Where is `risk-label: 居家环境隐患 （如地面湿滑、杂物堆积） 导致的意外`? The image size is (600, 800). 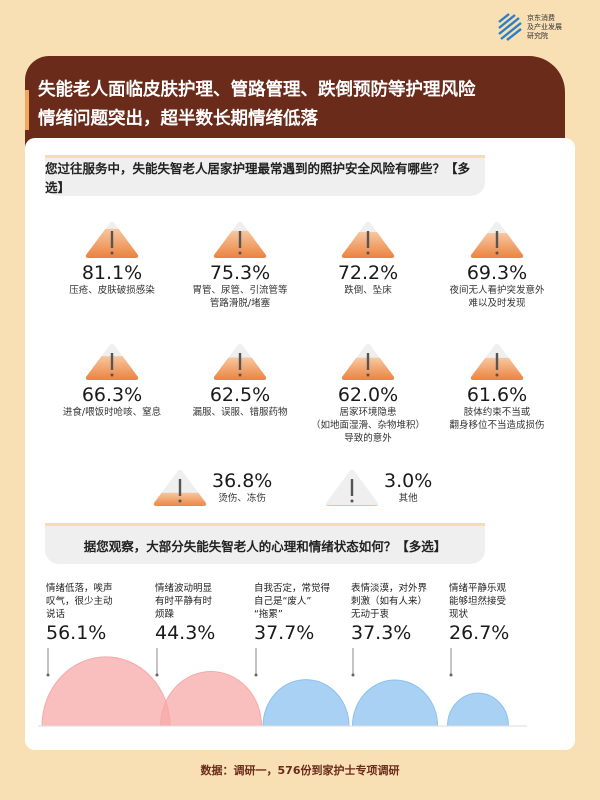 risk-label: 居家环境隐患 （如地面湿滑、杂物堆积） 导致的意外 is located at coordinates (367, 425).